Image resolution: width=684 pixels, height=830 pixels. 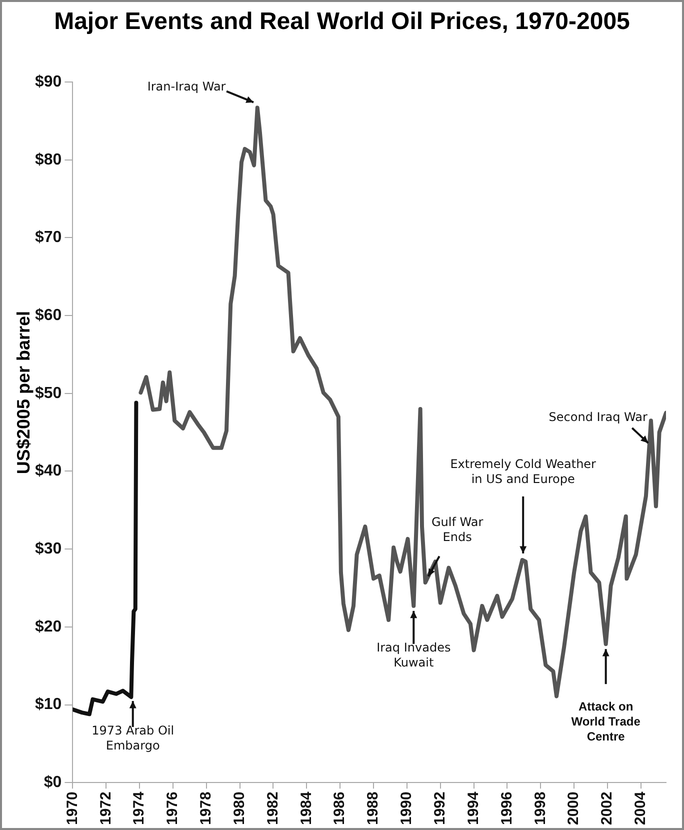 I want to click on y-tick-label: $20, so click(x=48, y=627).